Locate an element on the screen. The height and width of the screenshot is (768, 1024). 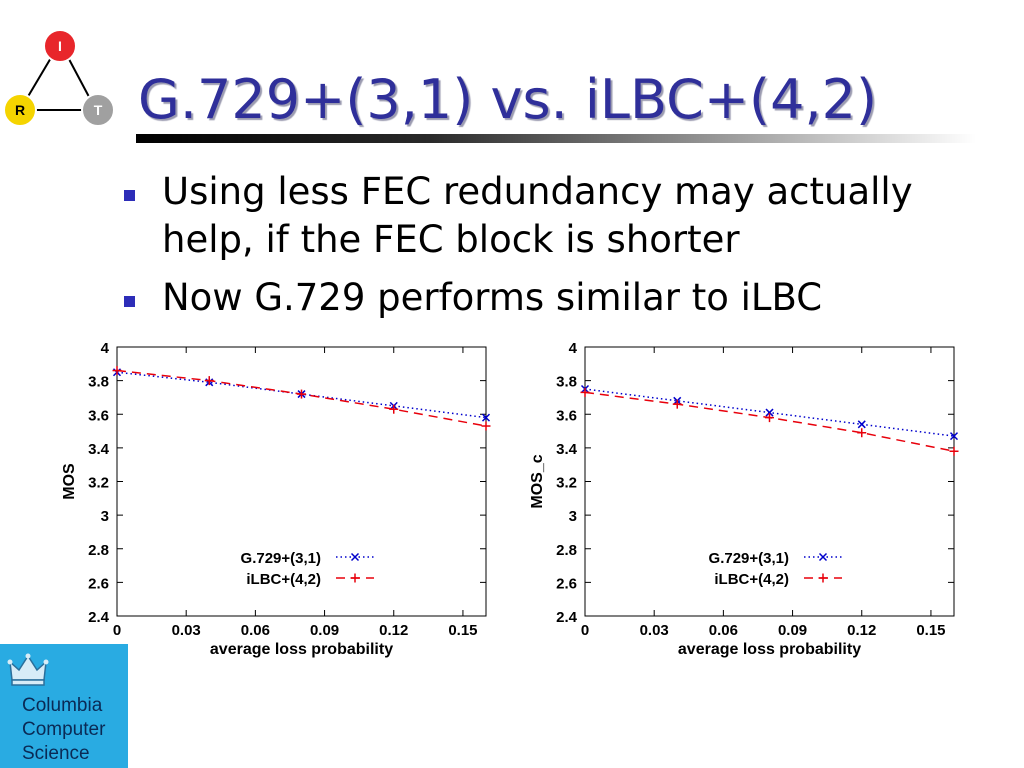
irt-node-i: I is located at coordinates (60, 46).